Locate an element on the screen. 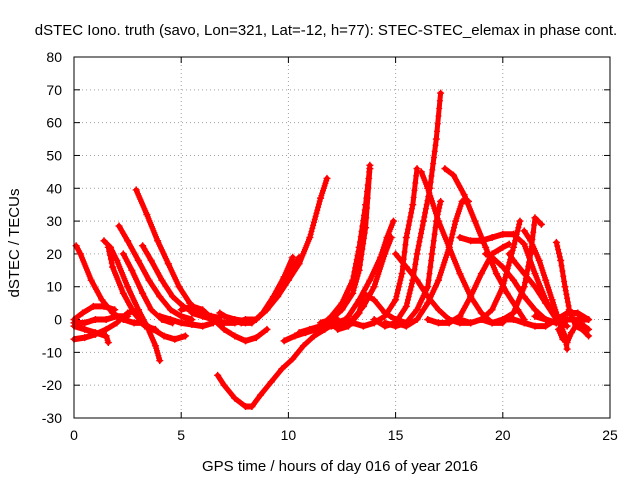 This screenshot has width=640, height=480. x-tick-label: 5 is located at coordinates (181, 435).